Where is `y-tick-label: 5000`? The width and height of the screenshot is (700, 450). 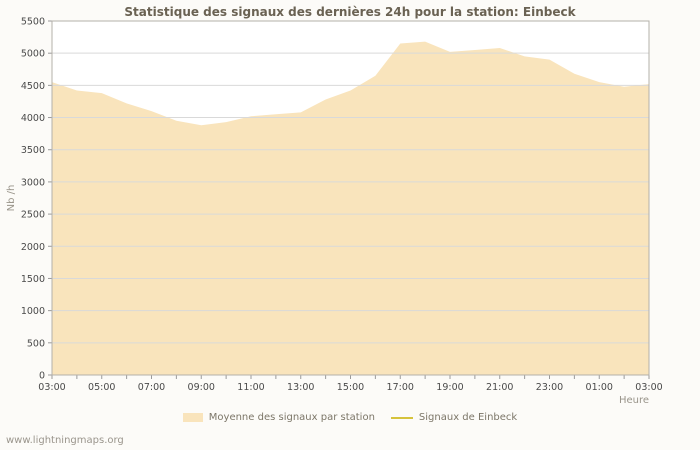
y-tick-label: 5000 is located at coordinates (33, 54).